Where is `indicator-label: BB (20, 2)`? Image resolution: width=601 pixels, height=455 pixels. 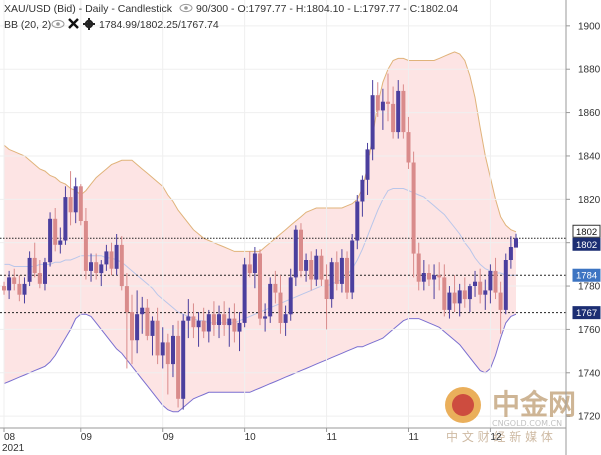
indicator-label: BB (20, 2) is located at coordinates (27, 25).